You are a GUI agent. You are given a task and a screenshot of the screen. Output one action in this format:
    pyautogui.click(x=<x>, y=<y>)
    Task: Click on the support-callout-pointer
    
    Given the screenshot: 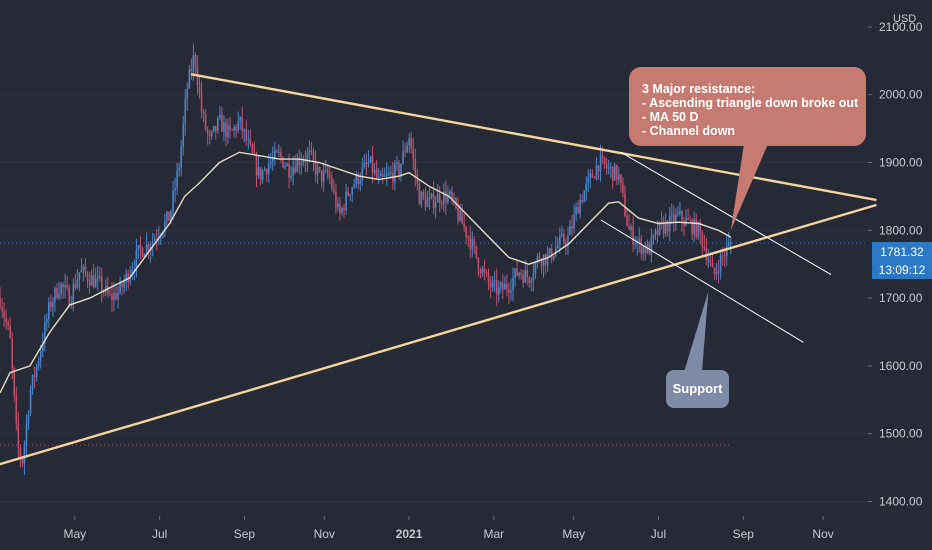 What is the action you would take?
    pyautogui.click(x=696, y=331)
    